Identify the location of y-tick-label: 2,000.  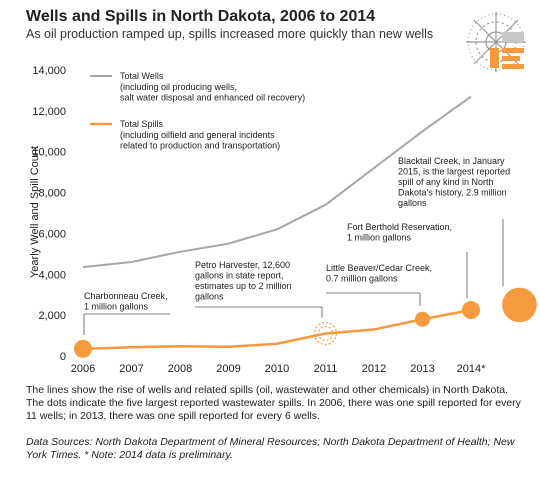
(52, 316).